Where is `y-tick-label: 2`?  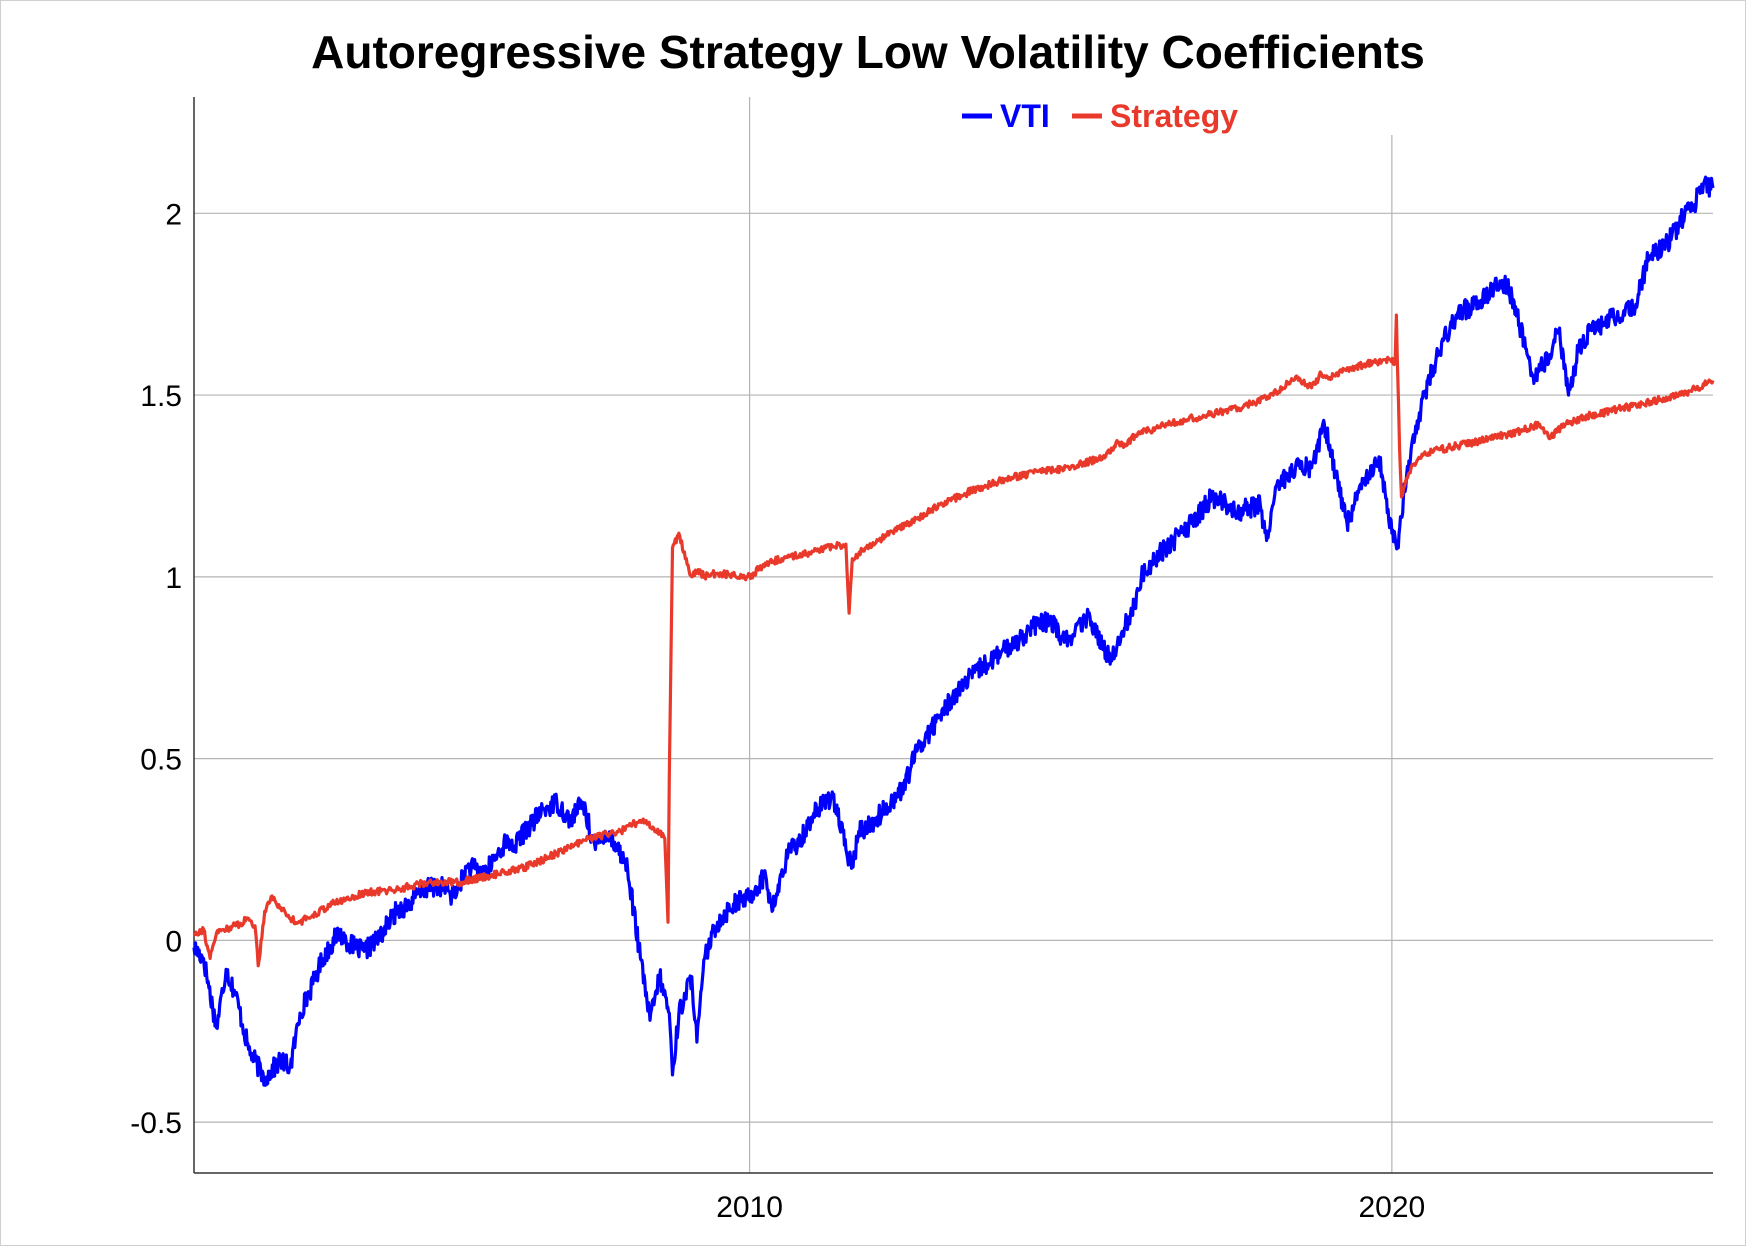 y-tick-label: 2 is located at coordinates (173, 214).